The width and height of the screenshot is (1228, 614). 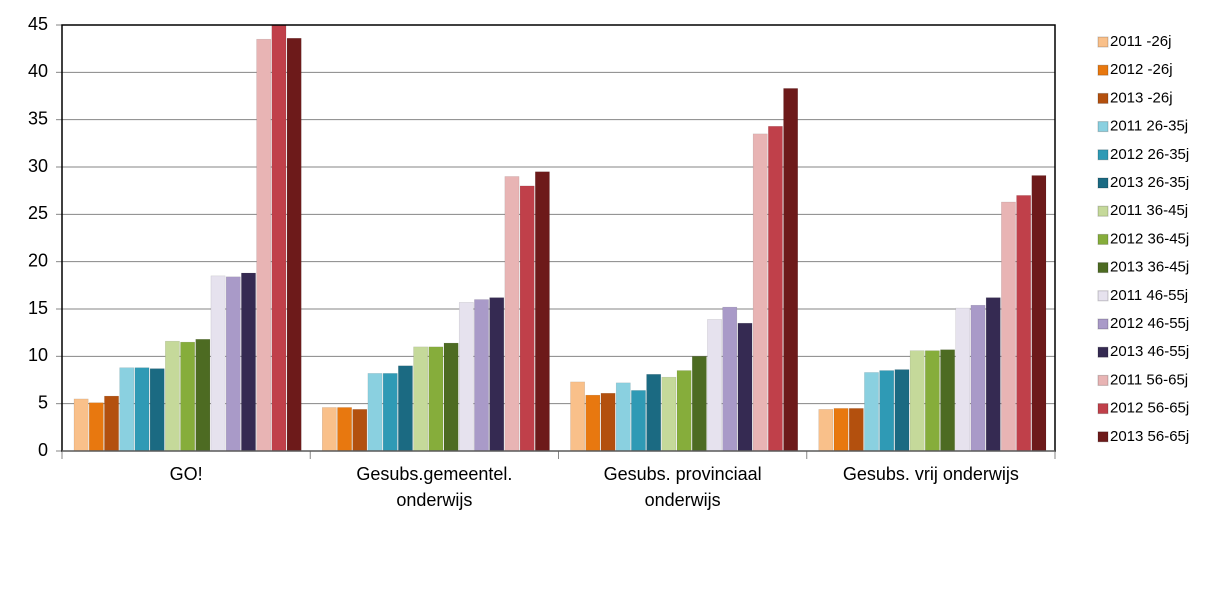 What do you see at coordinates (1149, 379) in the screenshot?
I see `legend-label: 2011 56-65j` at bounding box center [1149, 379].